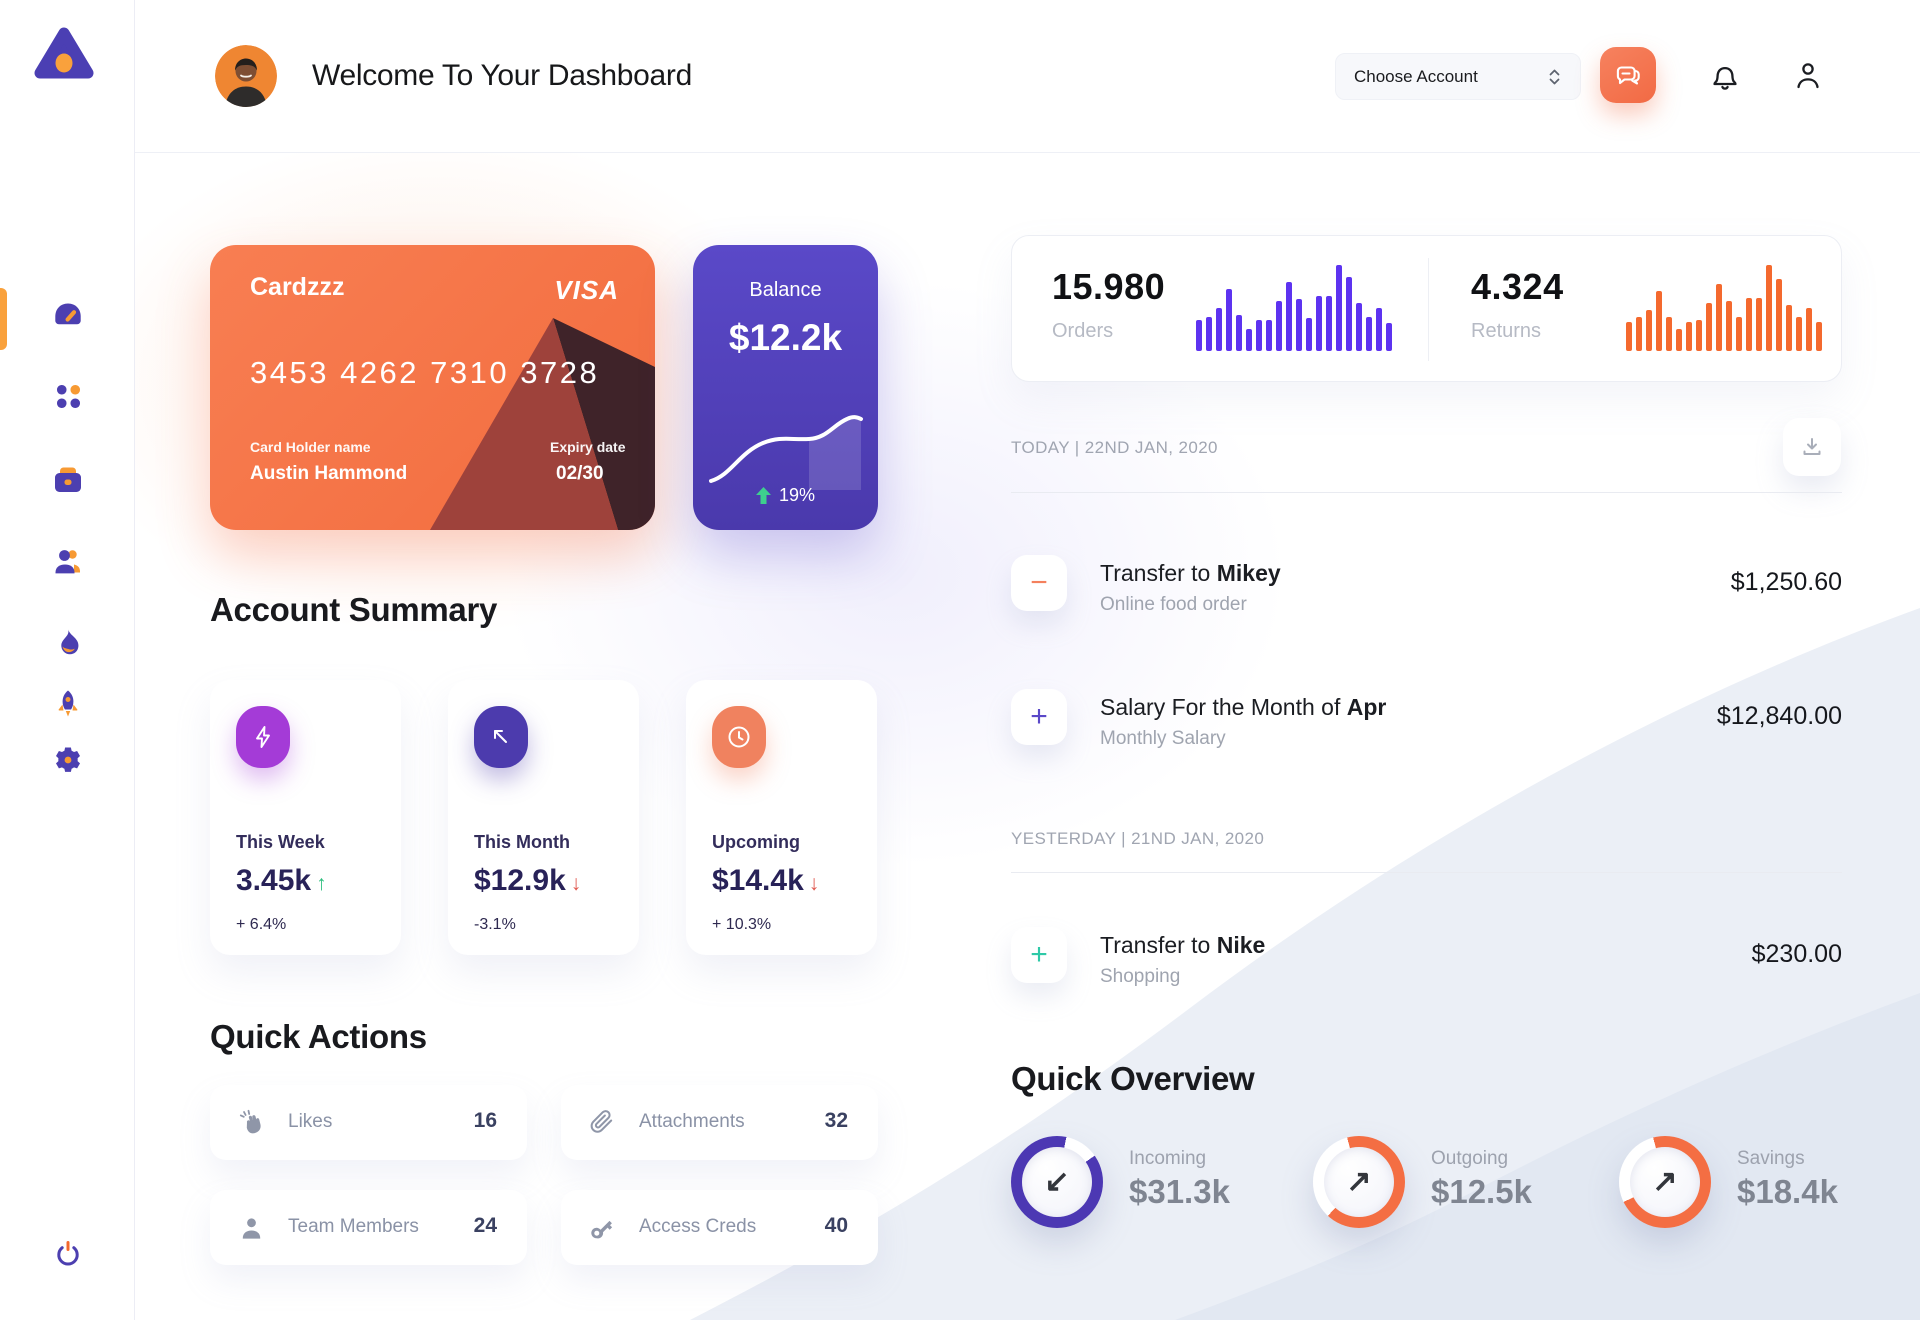  I want to click on orders-value: 15.980, so click(1109, 286).